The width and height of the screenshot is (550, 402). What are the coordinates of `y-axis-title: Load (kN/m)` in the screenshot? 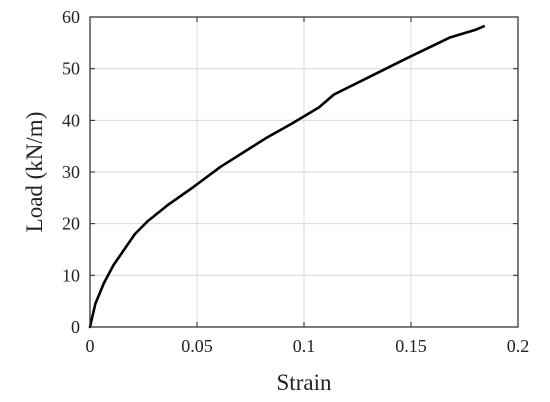 It's located at (34, 172).